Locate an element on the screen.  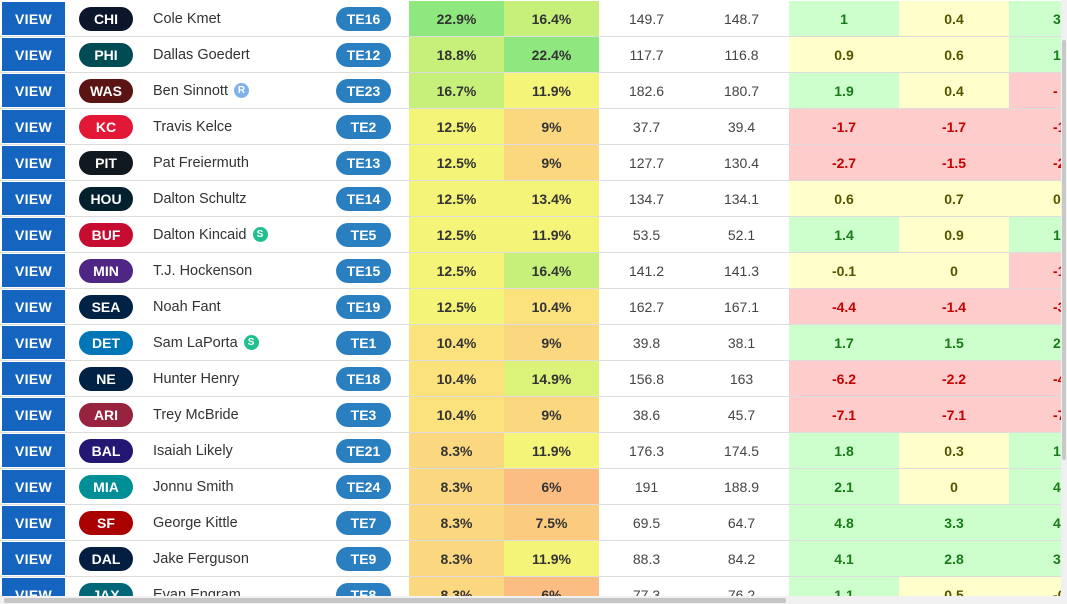
team-cell: DET is located at coordinates (106, 342).